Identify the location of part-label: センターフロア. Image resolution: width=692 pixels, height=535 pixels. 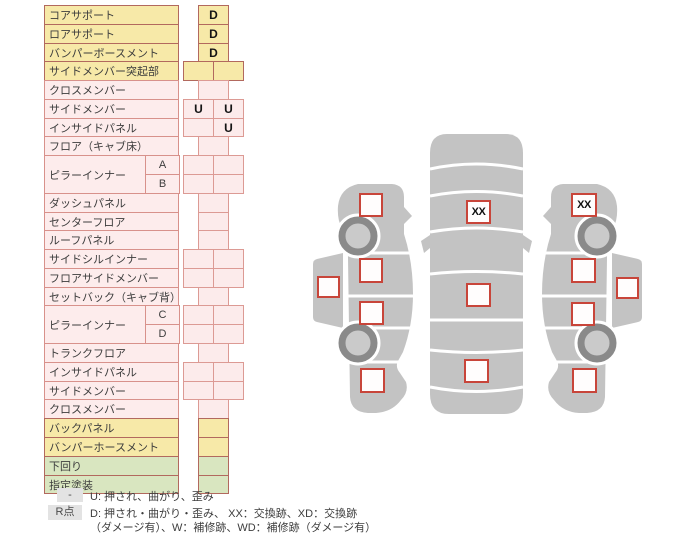
(111, 221).